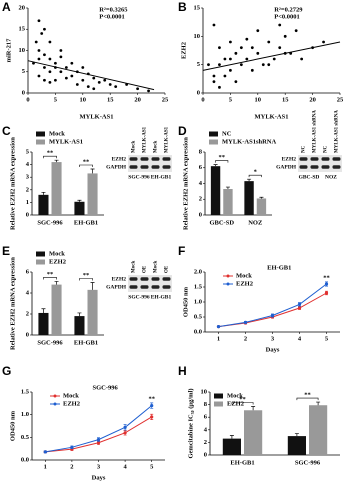 The image size is (350, 500). What do you see at coordinates (27, 99) in the screenshot?
I see `x-tick-label: 0` at bounding box center [27, 99].